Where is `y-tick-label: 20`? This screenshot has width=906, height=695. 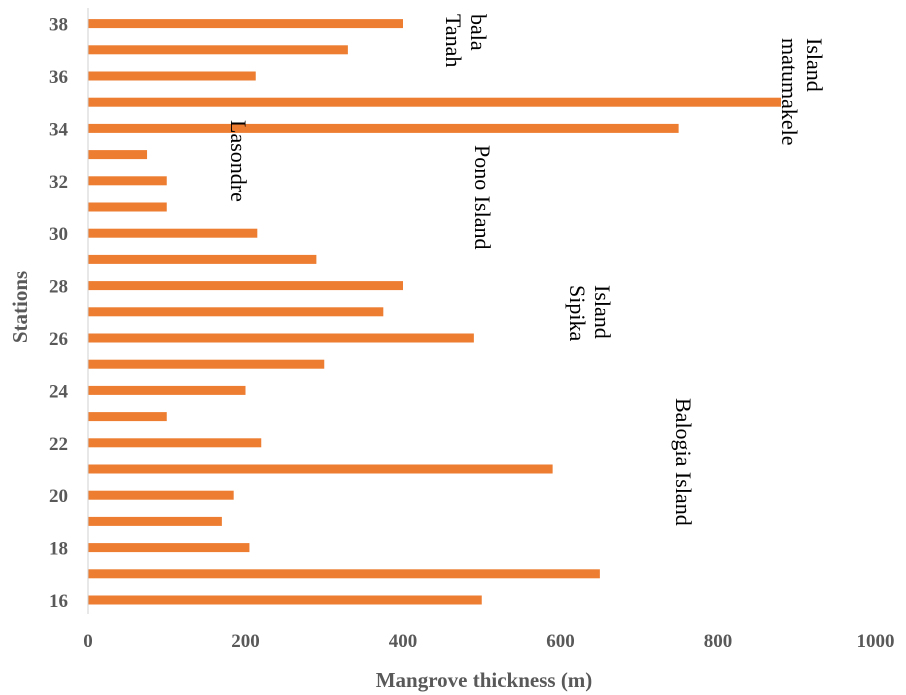
y-tick-label: 20 is located at coordinates (58, 496).